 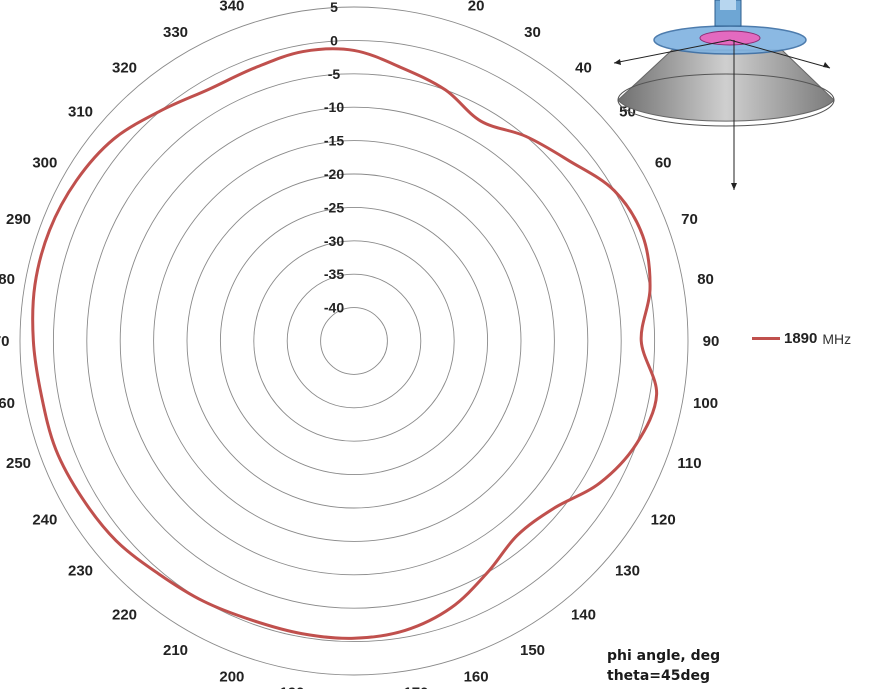 What do you see at coordinates (334, 241) in the screenshot?
I see `radial-tick-label: -30` at bounding box center [334, 241].